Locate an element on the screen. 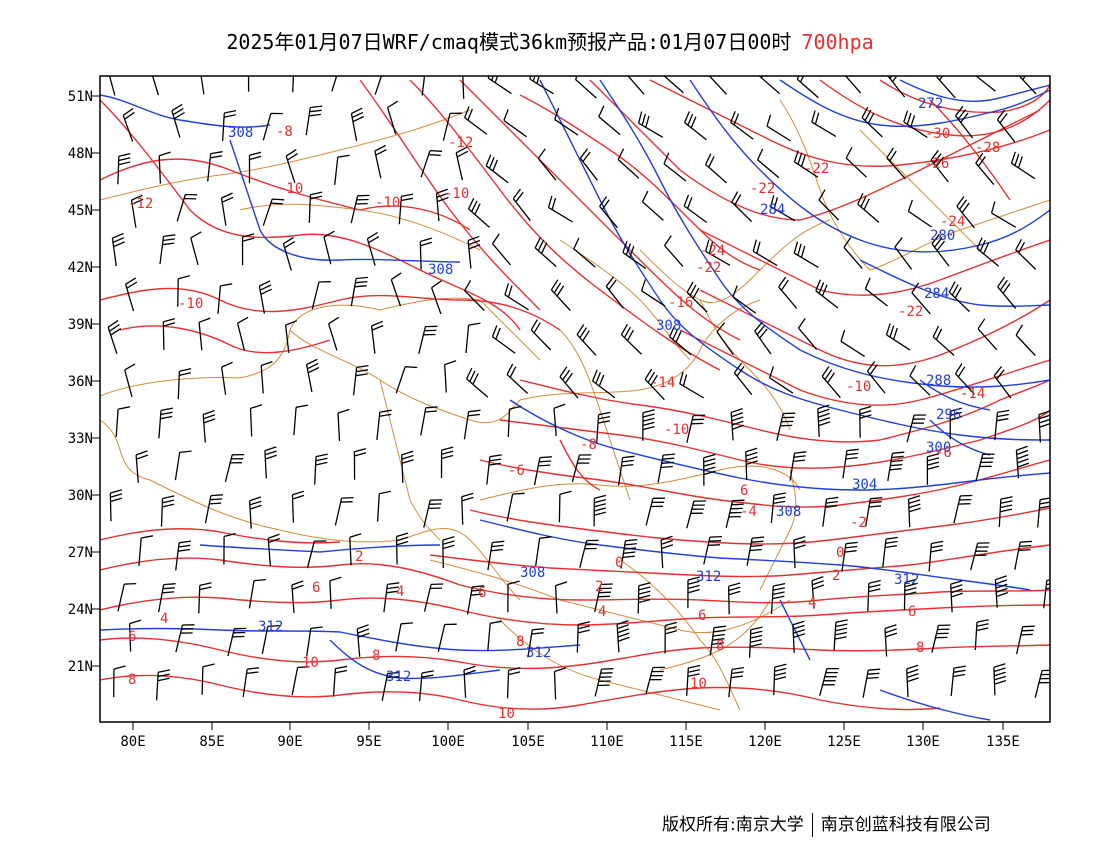 The height and width of the screenshot is (850, 1100). lon-tick-label: 120E is located at coordinates (765, 742).